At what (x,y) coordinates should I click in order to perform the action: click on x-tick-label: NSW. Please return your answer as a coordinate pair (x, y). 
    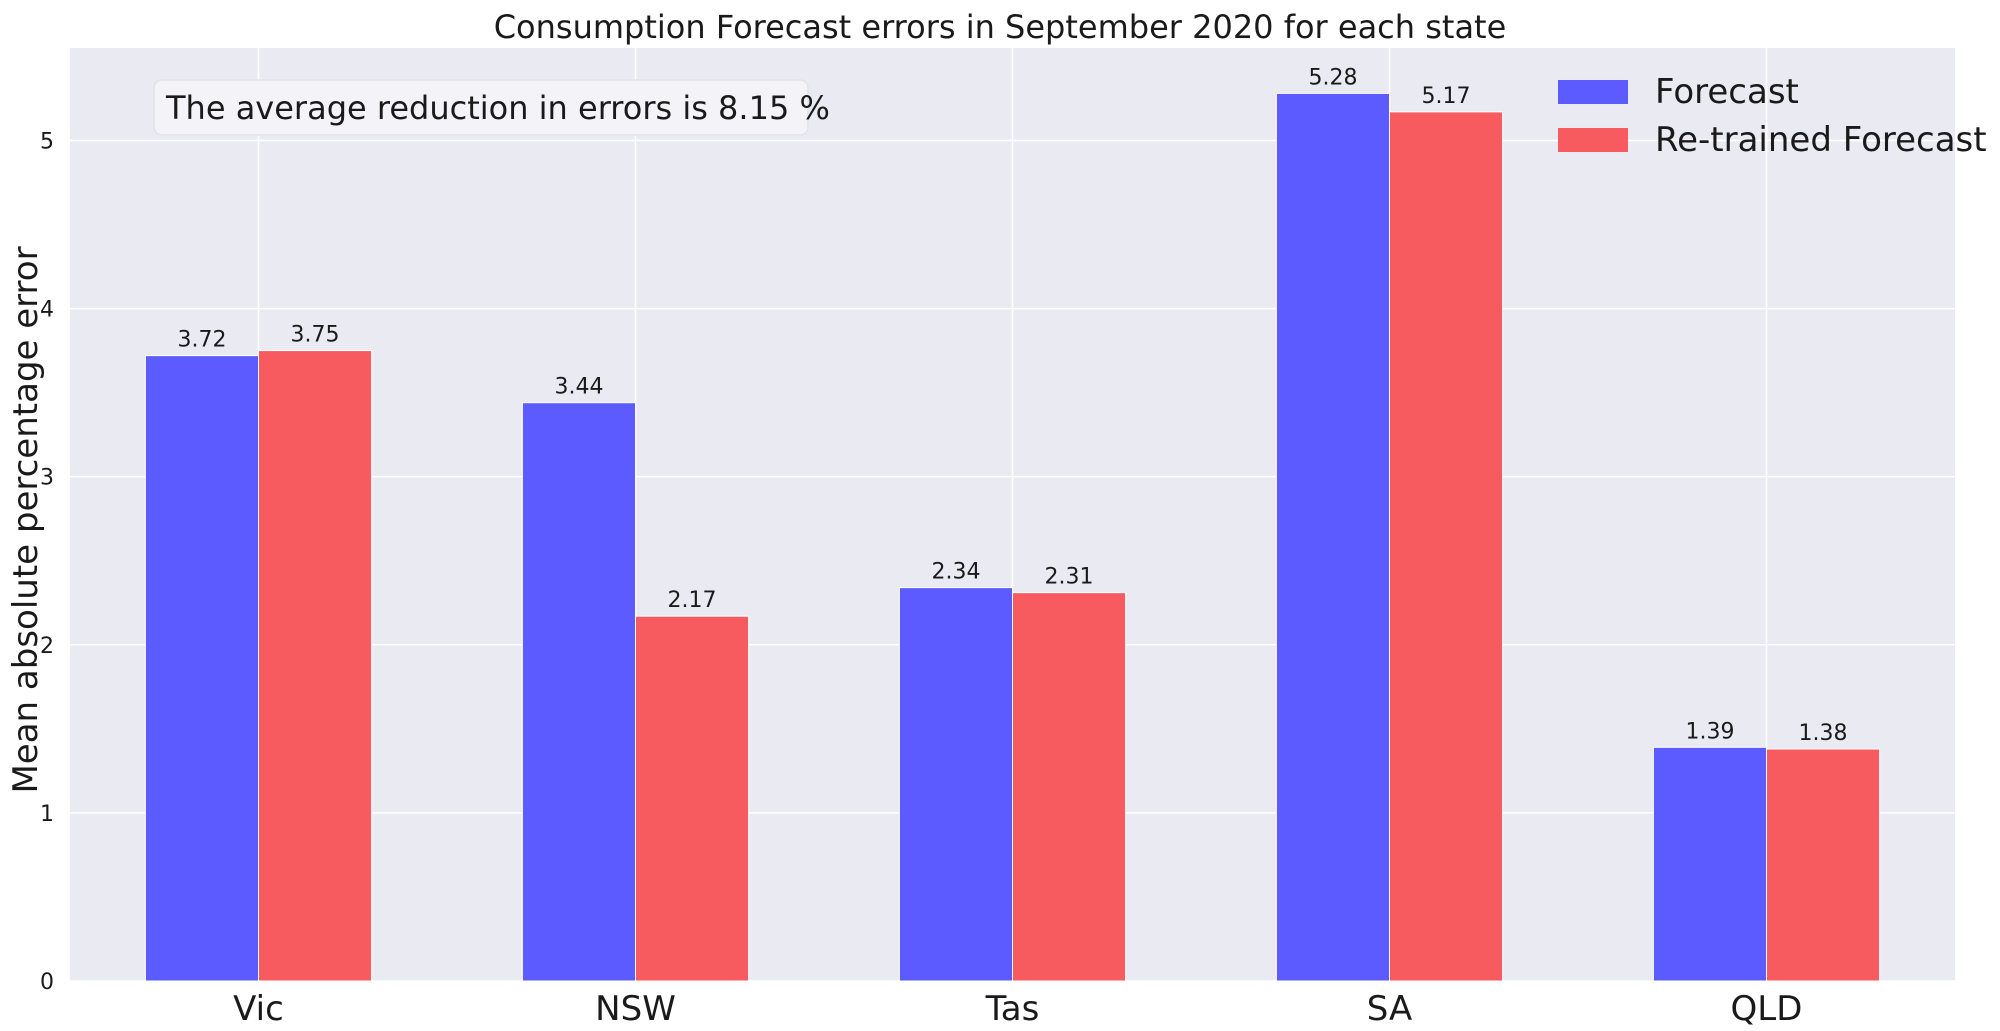
    Looking at the image, I should click on (635, 1009).